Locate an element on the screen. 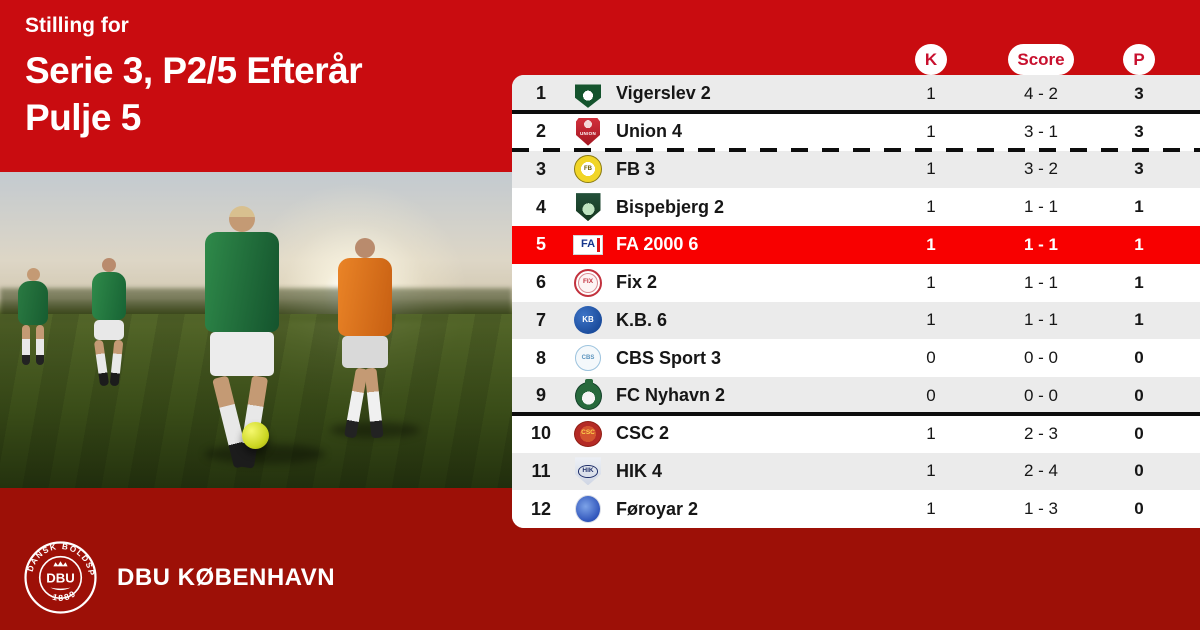  club-name: Vigerslev 2 is located at coordinates (663, 93).